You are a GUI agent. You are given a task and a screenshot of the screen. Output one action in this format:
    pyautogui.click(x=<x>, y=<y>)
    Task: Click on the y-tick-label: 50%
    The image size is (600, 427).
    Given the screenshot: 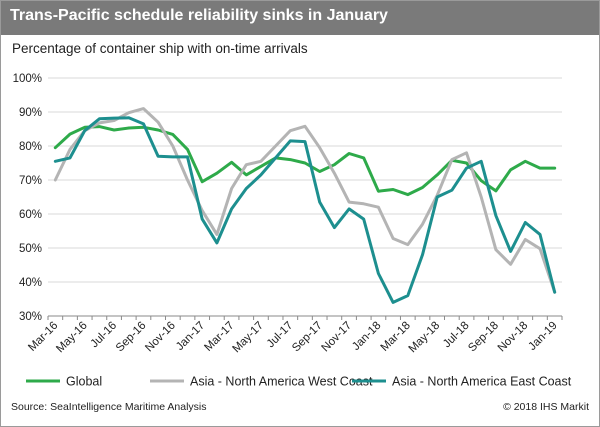 What is the action you would take?
    pyautogui.click(x=30, y=249)
    